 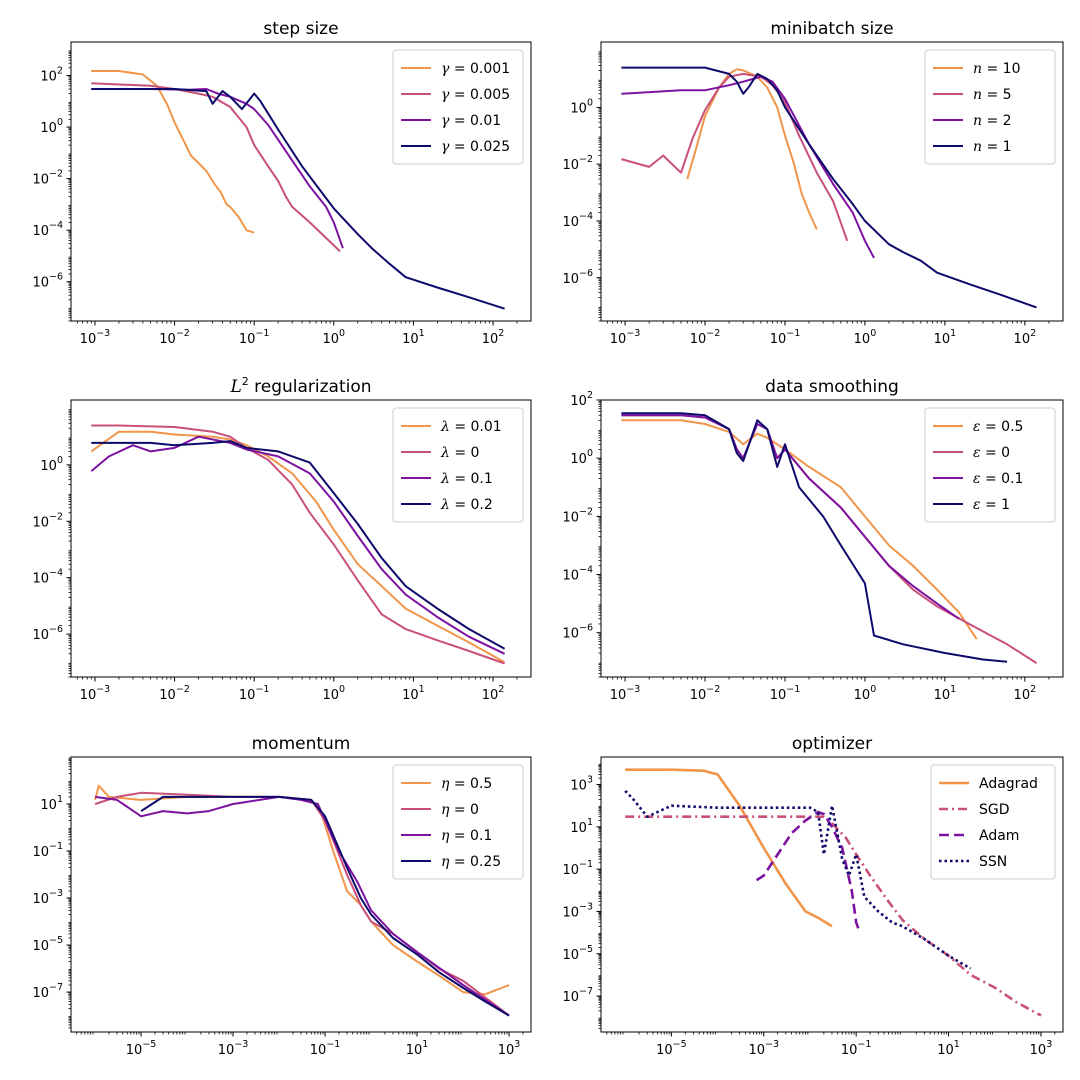 I want to click on legend-label: n = 2, so click(x=992, y=121).